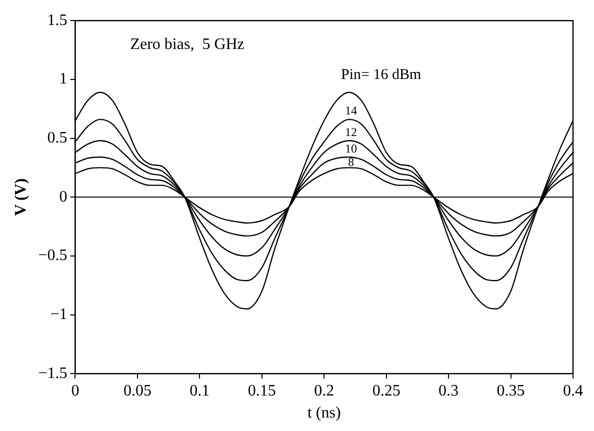 Image resolution: width=594 pixels, height=431 pixels. I want to click on x-tick-label: 0.35, so click(510, 391).